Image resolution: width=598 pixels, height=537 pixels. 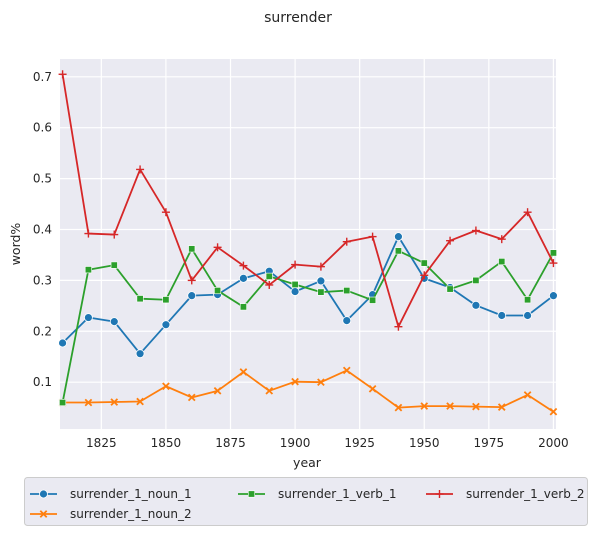 I want to click on legend-box, so click(x=306, y=501).